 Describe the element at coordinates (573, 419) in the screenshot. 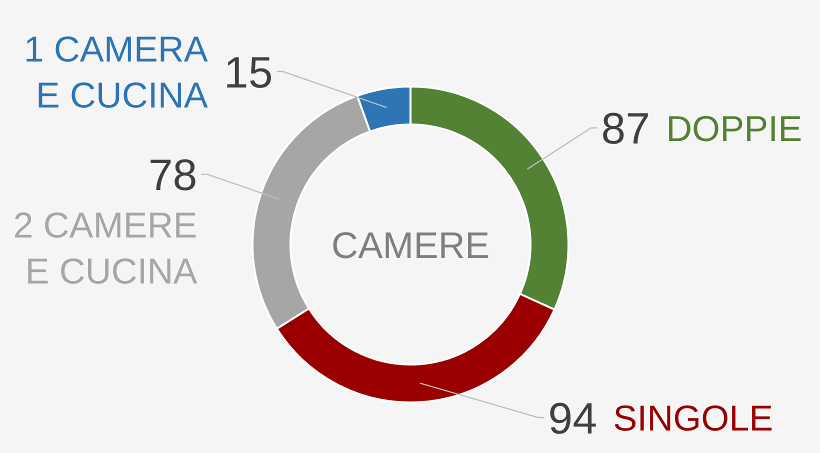

I see `data-label: 94` at that location.